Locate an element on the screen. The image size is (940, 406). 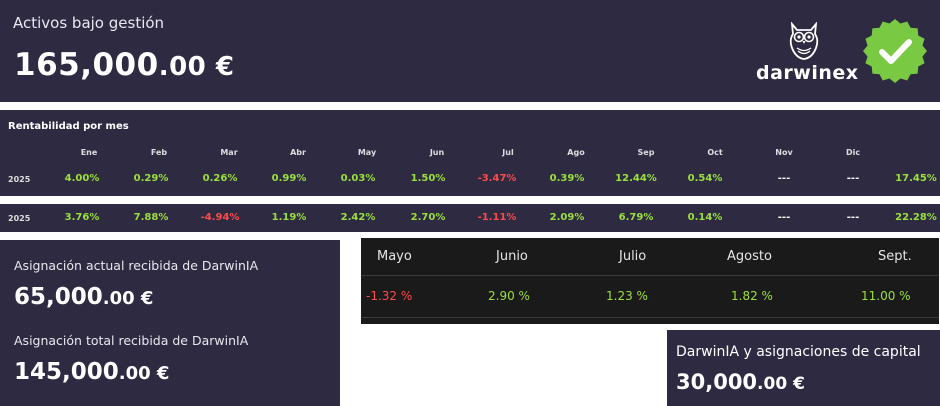
table-cell-junio: 2.90 % is located at coordinates (509, 296).